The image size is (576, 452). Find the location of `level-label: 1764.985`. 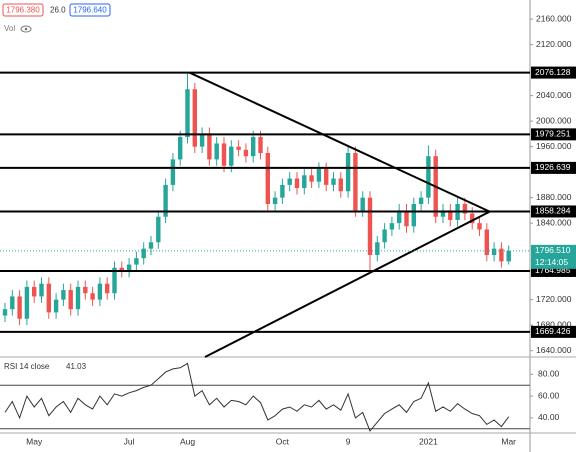

level-label: 1764.985 is located at coordinates (553, 270).